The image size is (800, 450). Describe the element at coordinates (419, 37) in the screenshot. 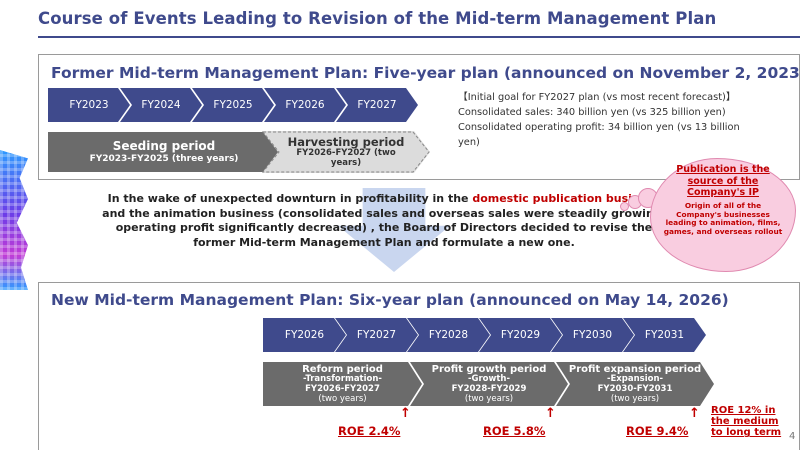

I see `title-divider` at that location.